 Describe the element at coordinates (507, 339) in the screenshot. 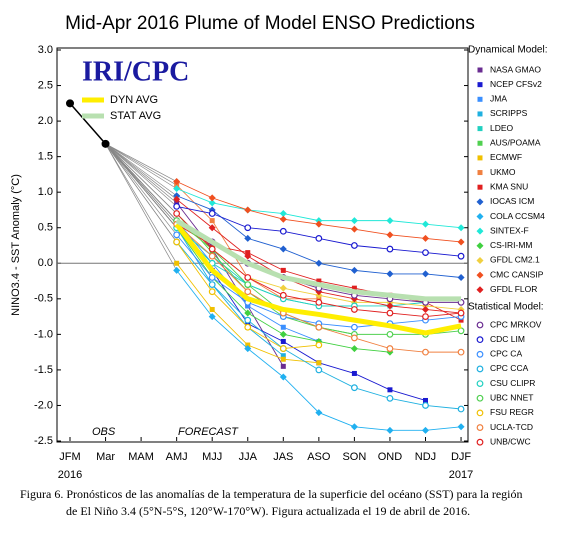

I see `legend-label: CDC LIM` at that location.